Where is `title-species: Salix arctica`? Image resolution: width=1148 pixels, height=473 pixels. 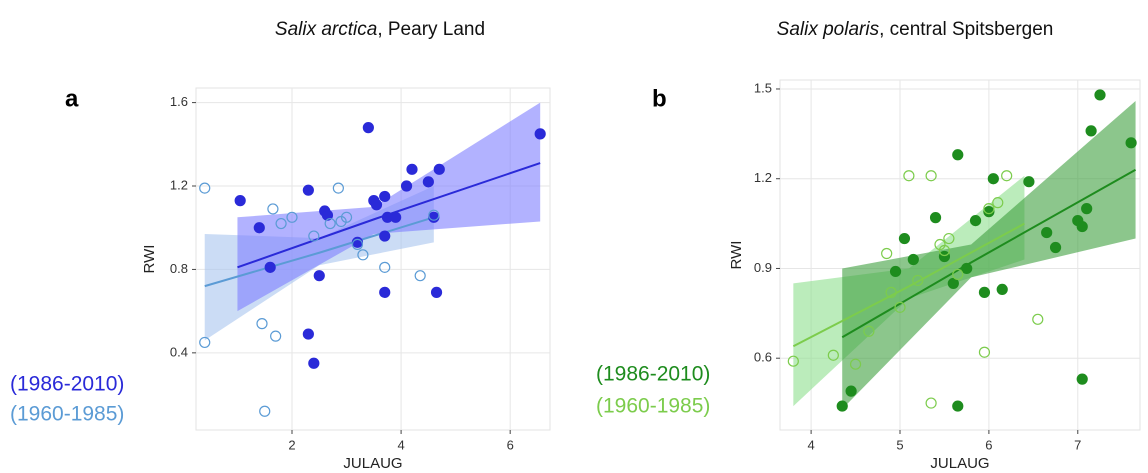
title-species: Salix arctica is located at coordinates (326, 29).